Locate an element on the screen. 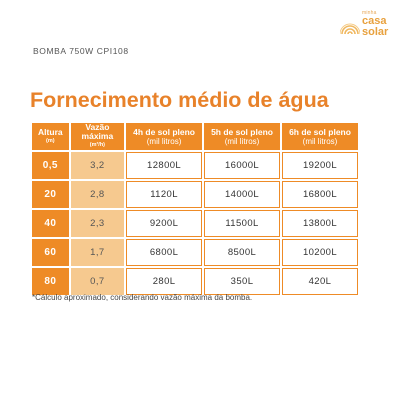 The height and width of the screenshot is (400, 400). cell-vazao: 2,3 is located at coordinates (97, 223).